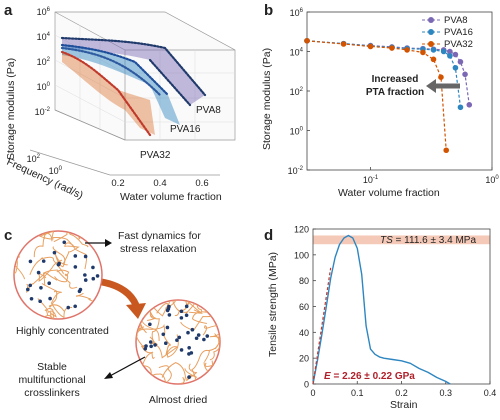  I want to click on b-legend: PVA8 PVA16 PVA32, so click(447, 32).